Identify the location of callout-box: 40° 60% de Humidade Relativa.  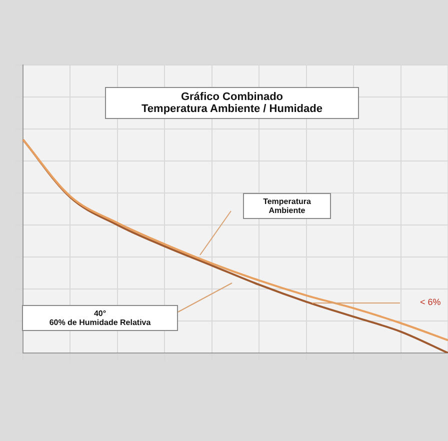
(100, 318).